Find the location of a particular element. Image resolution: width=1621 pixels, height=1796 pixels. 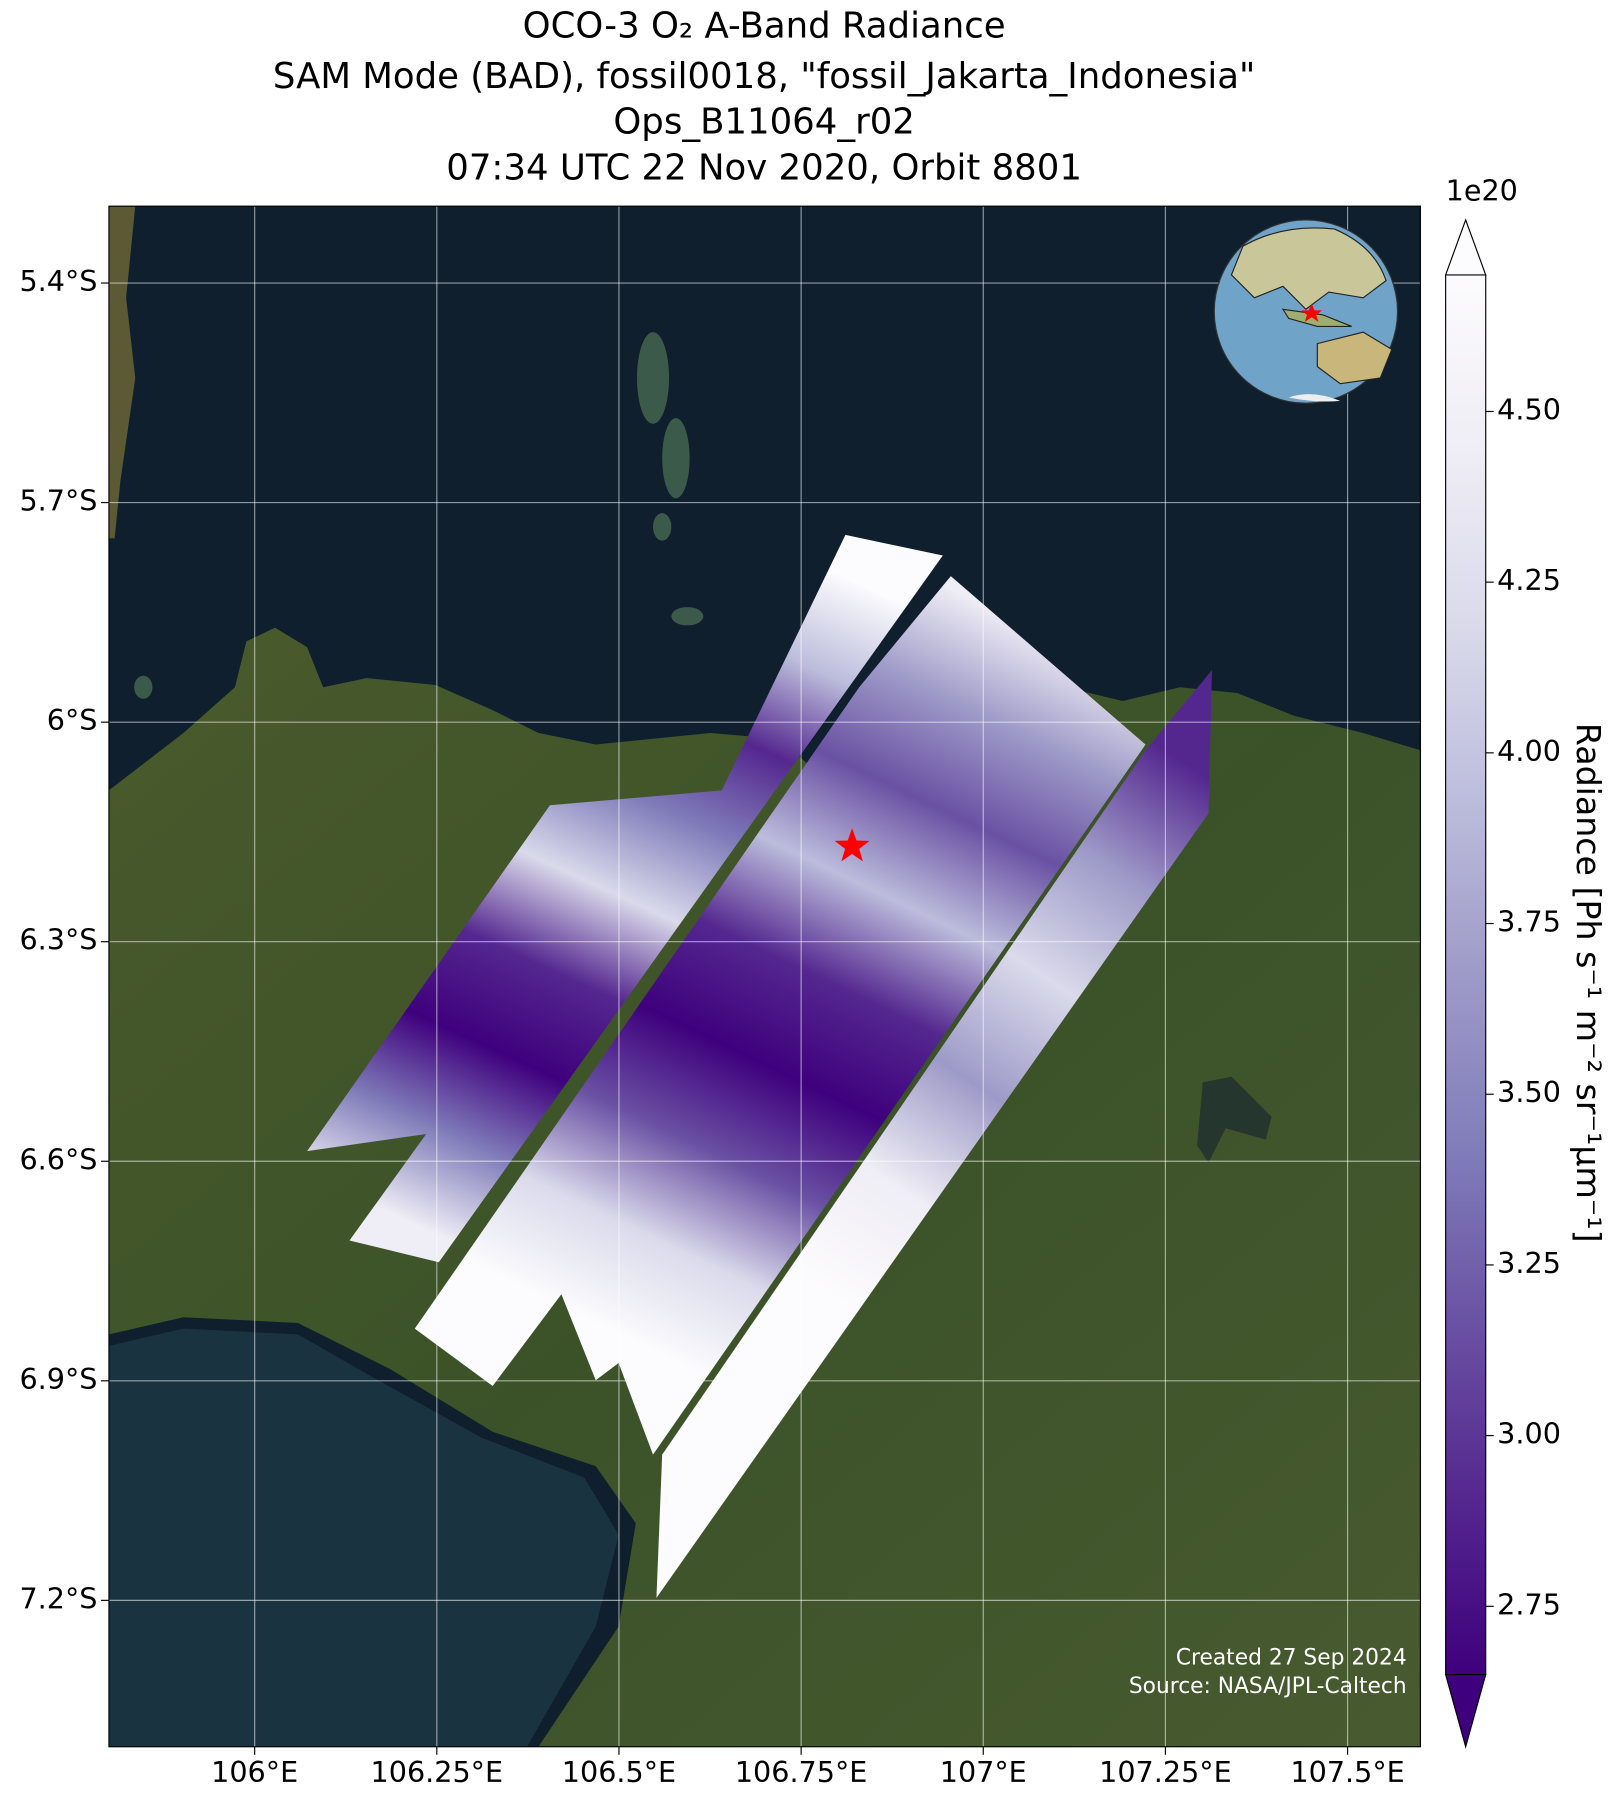

colorbar-tick-label: 3.50 is located at coordinates (1529, 1092).